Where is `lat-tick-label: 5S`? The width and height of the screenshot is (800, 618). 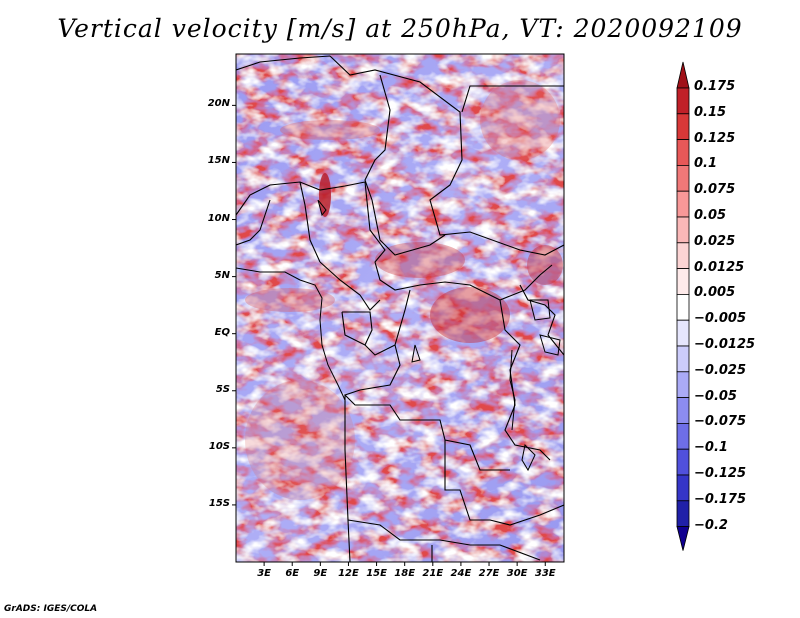 lat-tick-label: 5S is located at coordinates (222, 389).